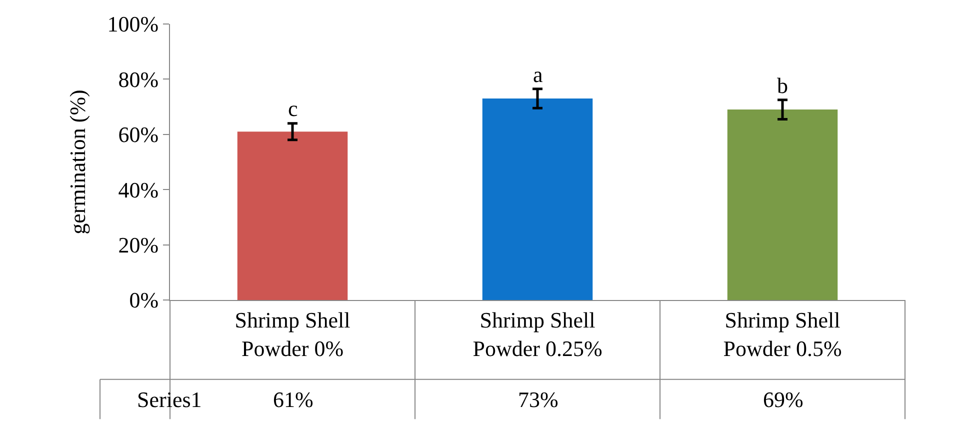 The height and width of the screenshot is (436, 959). I want to click on x-tick-label: Shrimp Shell Powder 0.5%, so click(782, 334).